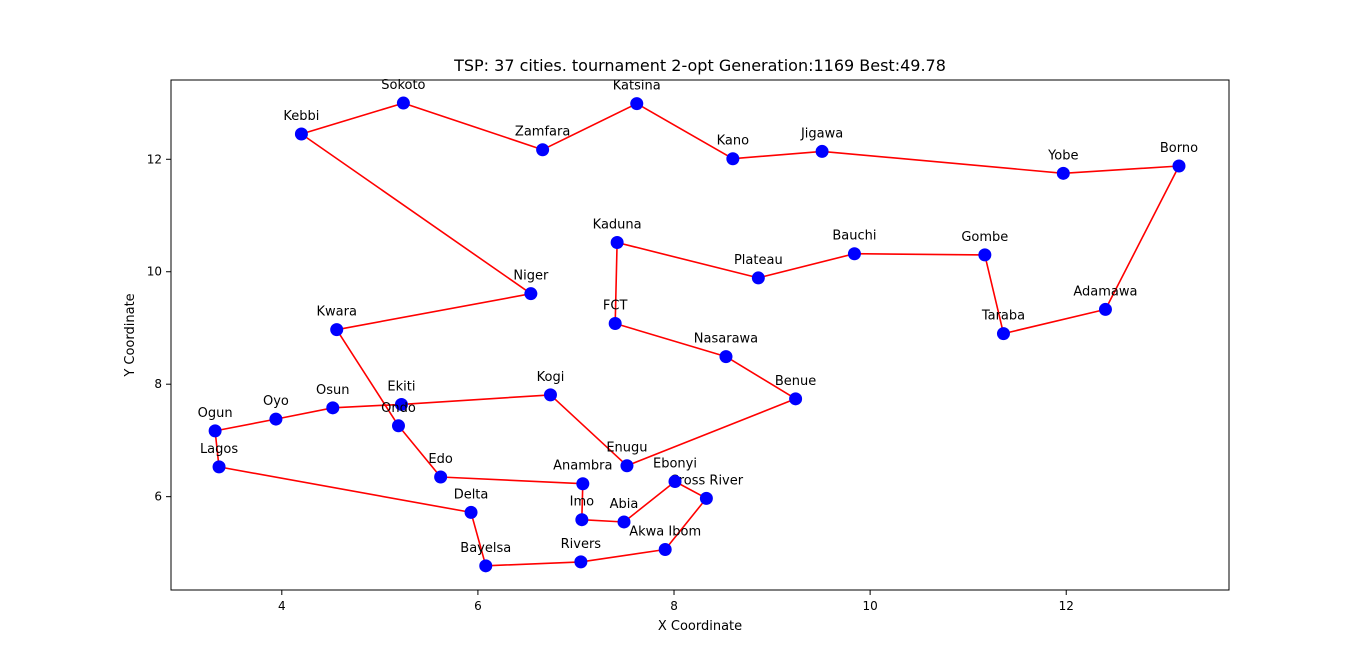  Describe the element at coordinates (336, 312) in the screenshot. I see `city-label-kwara: Kwara` at that location.